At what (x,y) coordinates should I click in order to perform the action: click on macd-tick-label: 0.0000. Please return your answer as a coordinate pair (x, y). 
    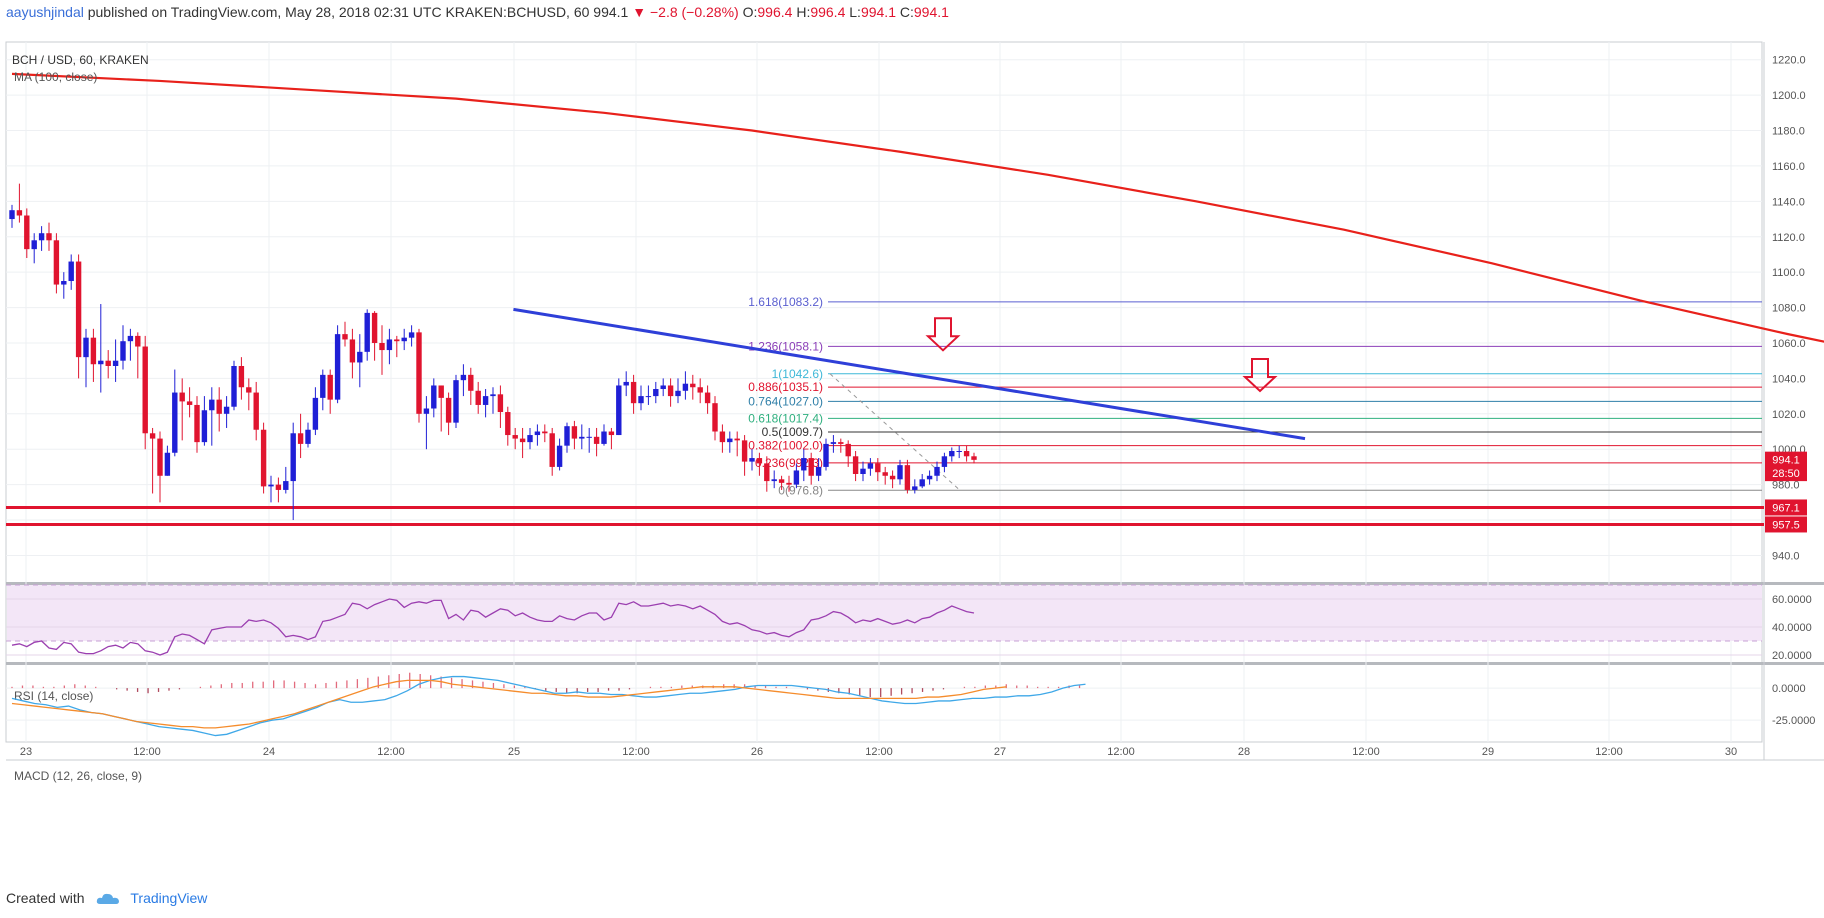
    Looking at the image, I should click on (1789, 689).